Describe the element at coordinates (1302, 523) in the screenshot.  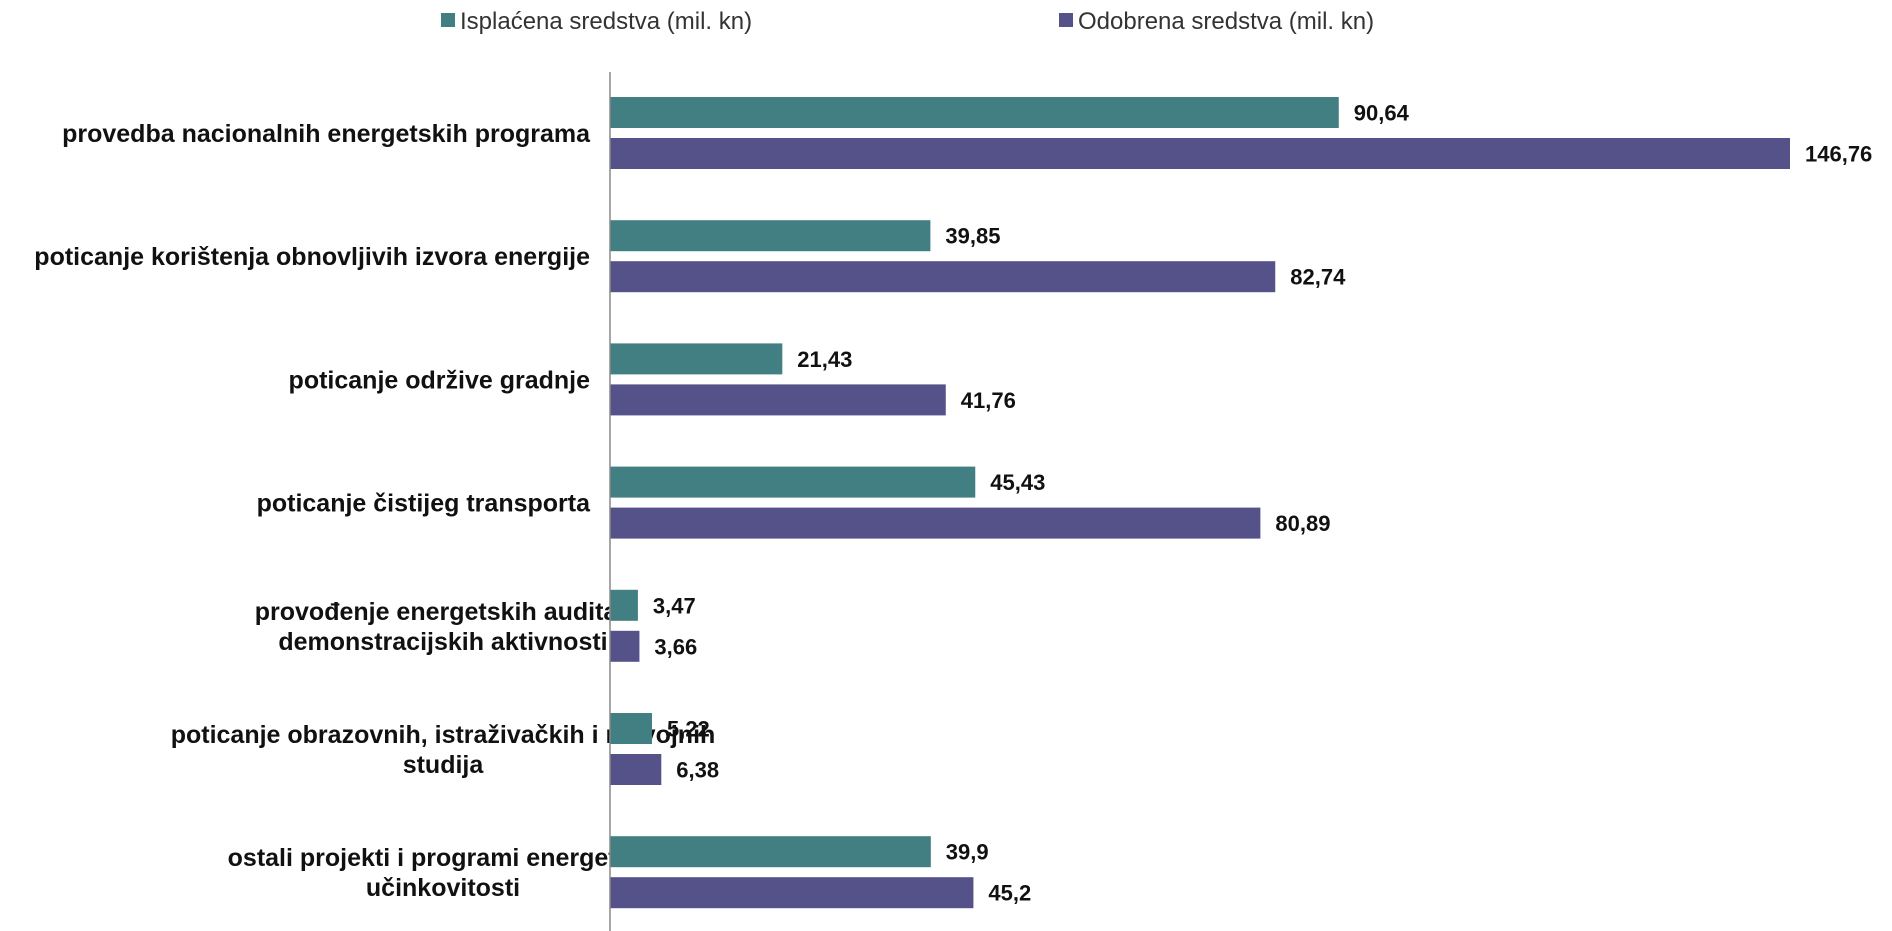
I see `data-label-odobrena-4: 80,89` at that location.